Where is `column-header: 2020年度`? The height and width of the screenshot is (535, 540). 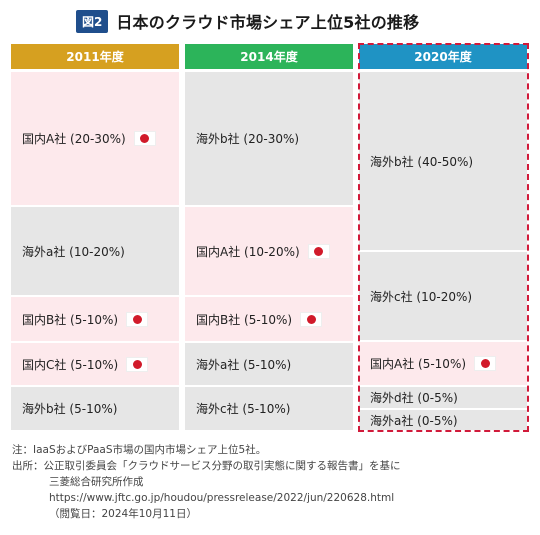 column-header: 2020年度 is located at coordinates (443, 56).